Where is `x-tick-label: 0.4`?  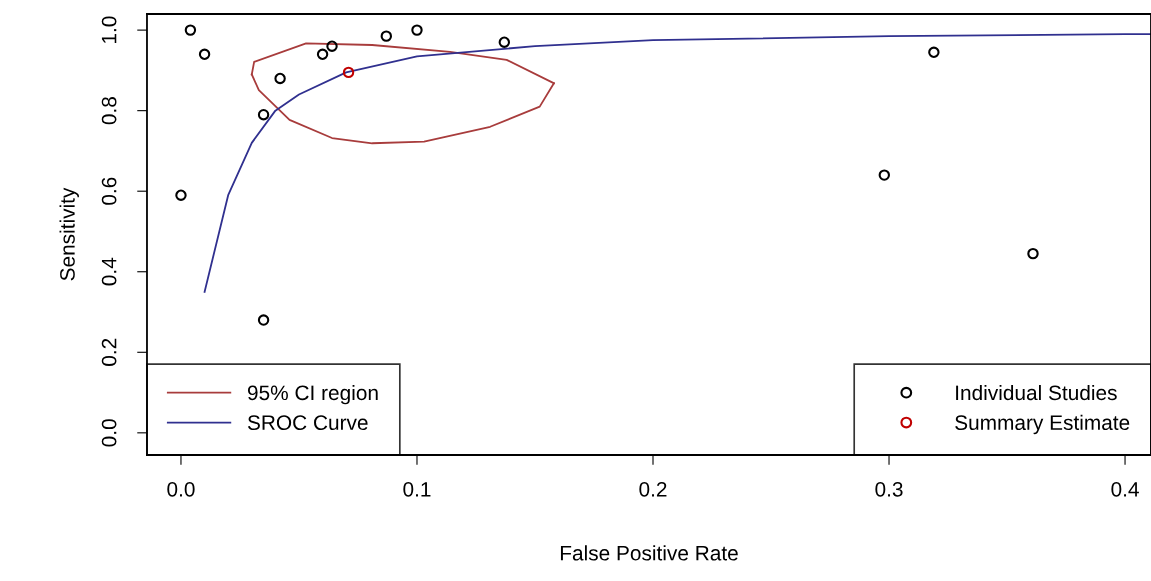 x-tick-label: 0.4 is located at coordinates (1125, 489).